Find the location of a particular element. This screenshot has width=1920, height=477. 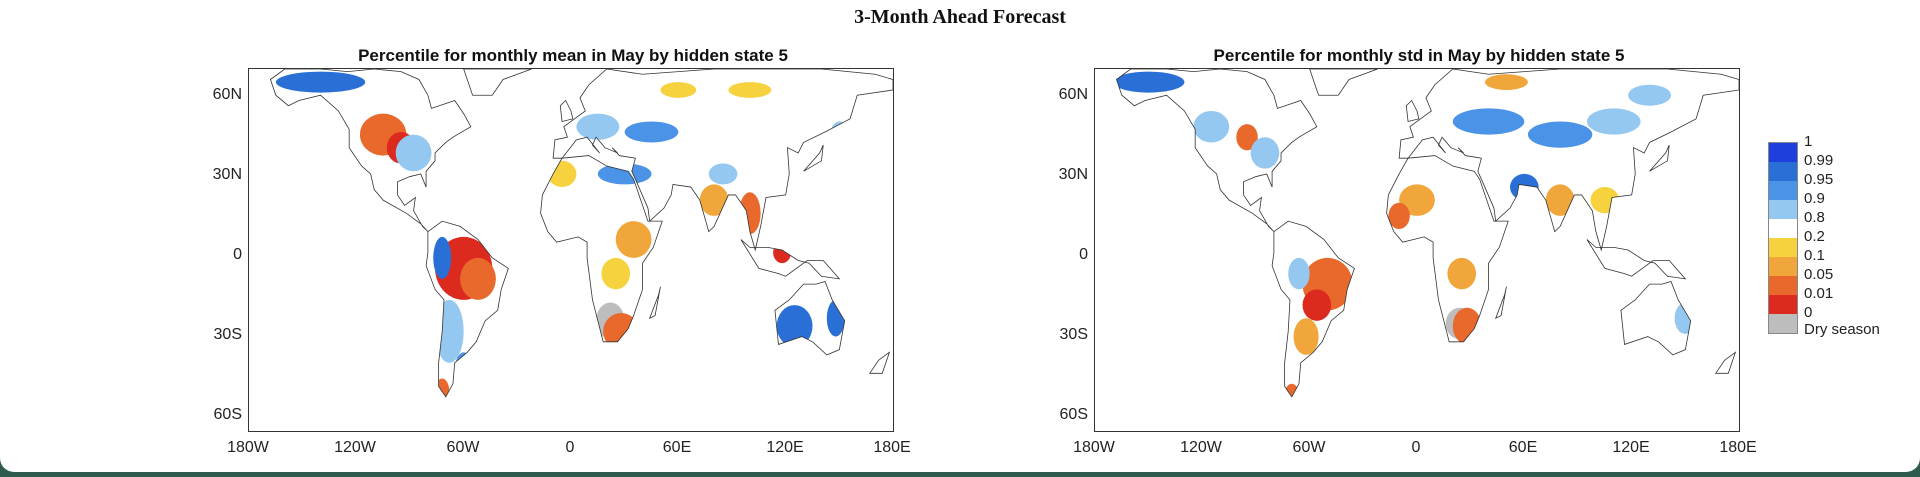

colorbar is located at coordinates (1783, 238).